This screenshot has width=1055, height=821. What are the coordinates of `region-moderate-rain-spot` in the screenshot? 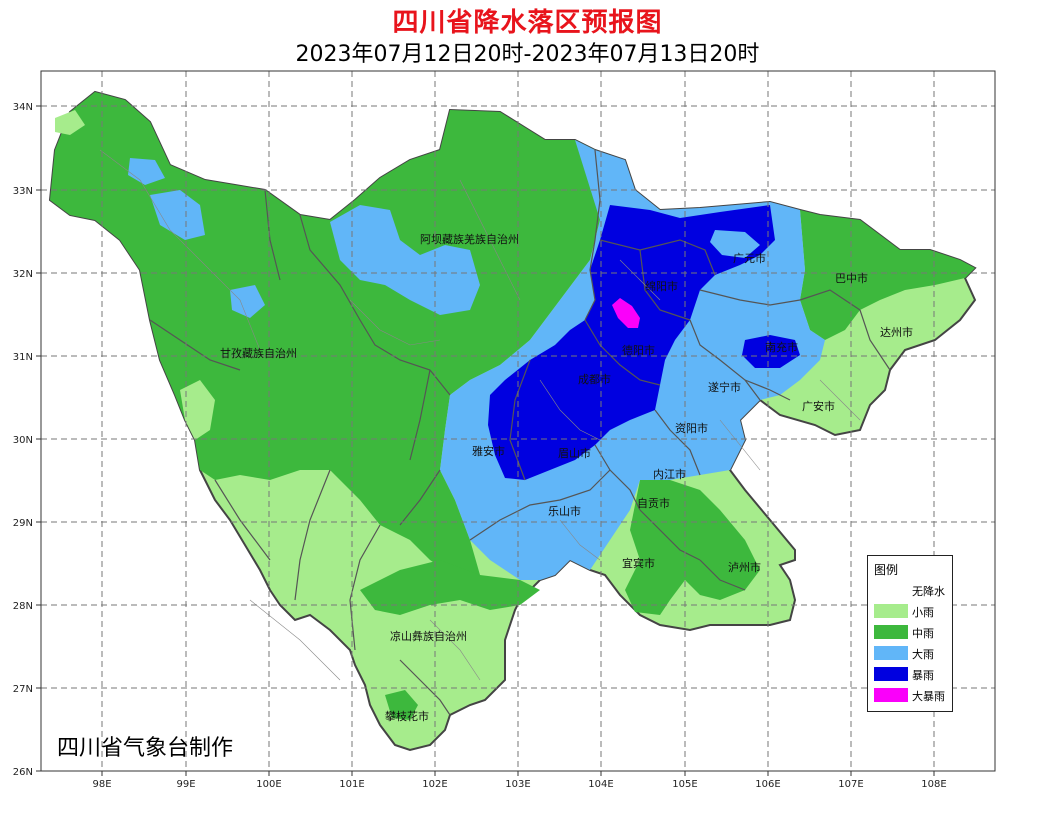 It's located at (401, 705).